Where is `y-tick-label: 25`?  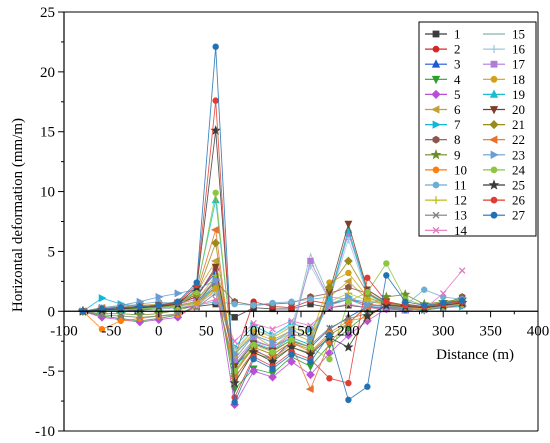
y-tick-label: 25 is located at coordinates (47, 13).